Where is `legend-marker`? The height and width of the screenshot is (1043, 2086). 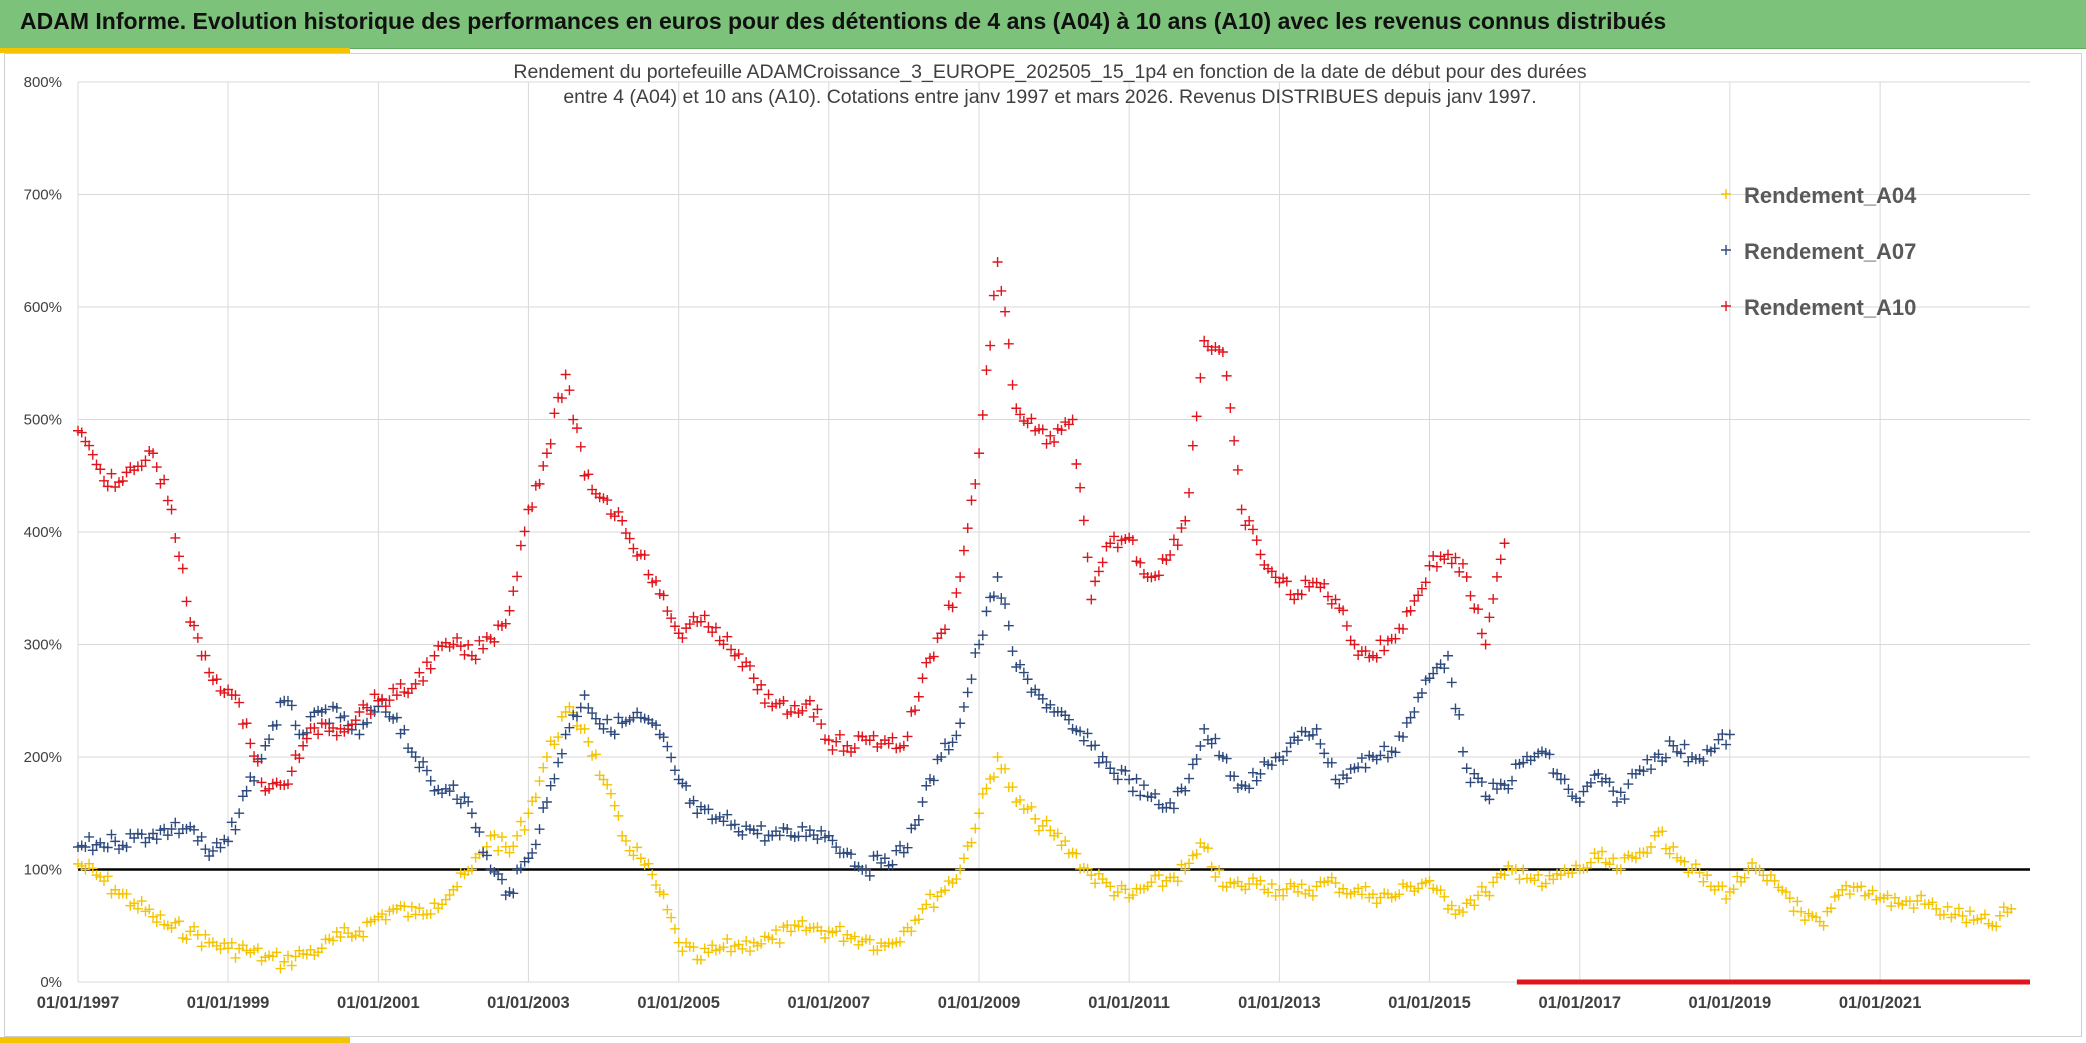
legend-marker is located at coordinates (1726, 306).